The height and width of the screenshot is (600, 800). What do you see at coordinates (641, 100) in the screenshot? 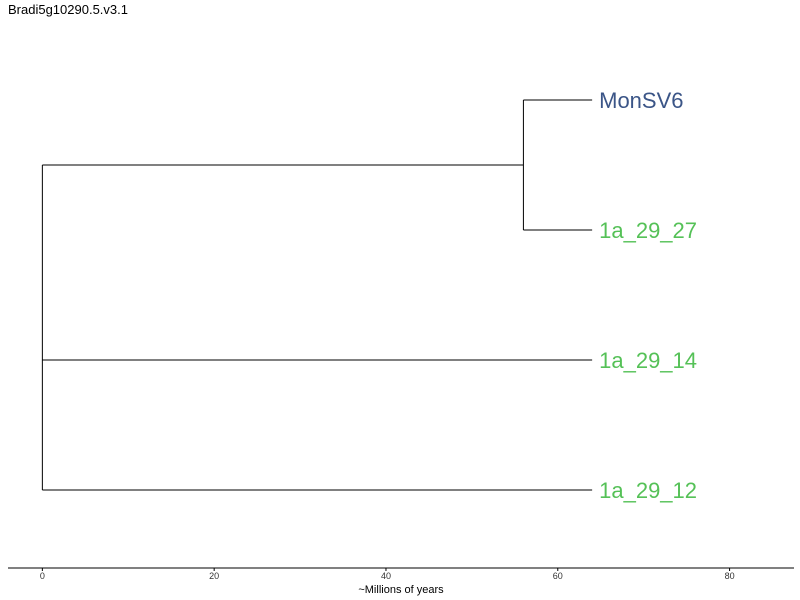
I see `leaf-label: MonSV6` at bounding box center [641, 100].